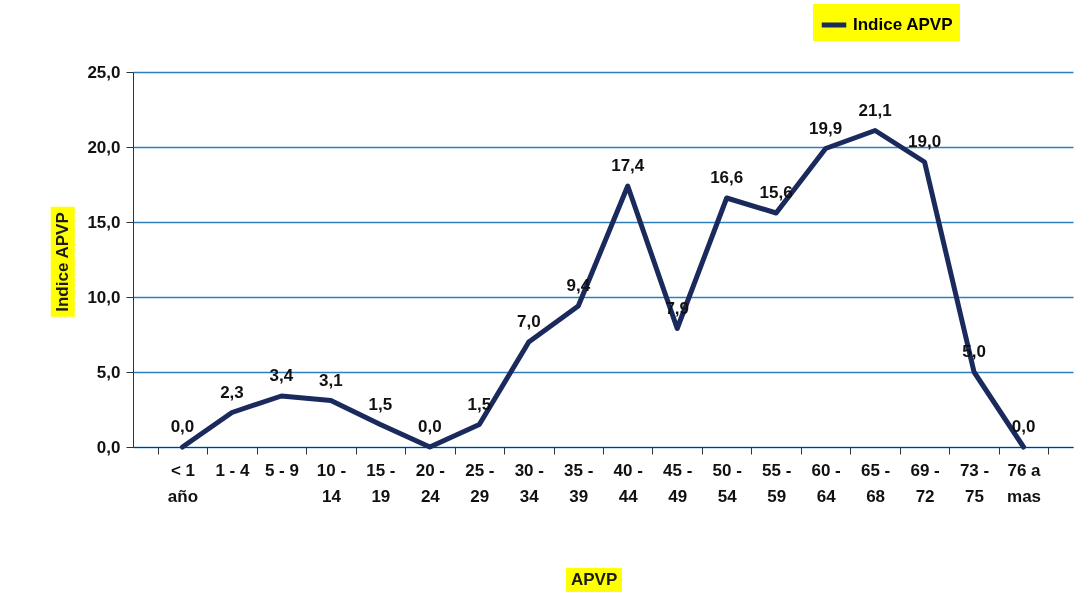 Image resolution: width=1087 pixels, height=602 pixels. What do you see at coordinates (628, 165) in the screenshot?
I see `data-label: 17,4` at bounding box center [628, 165].